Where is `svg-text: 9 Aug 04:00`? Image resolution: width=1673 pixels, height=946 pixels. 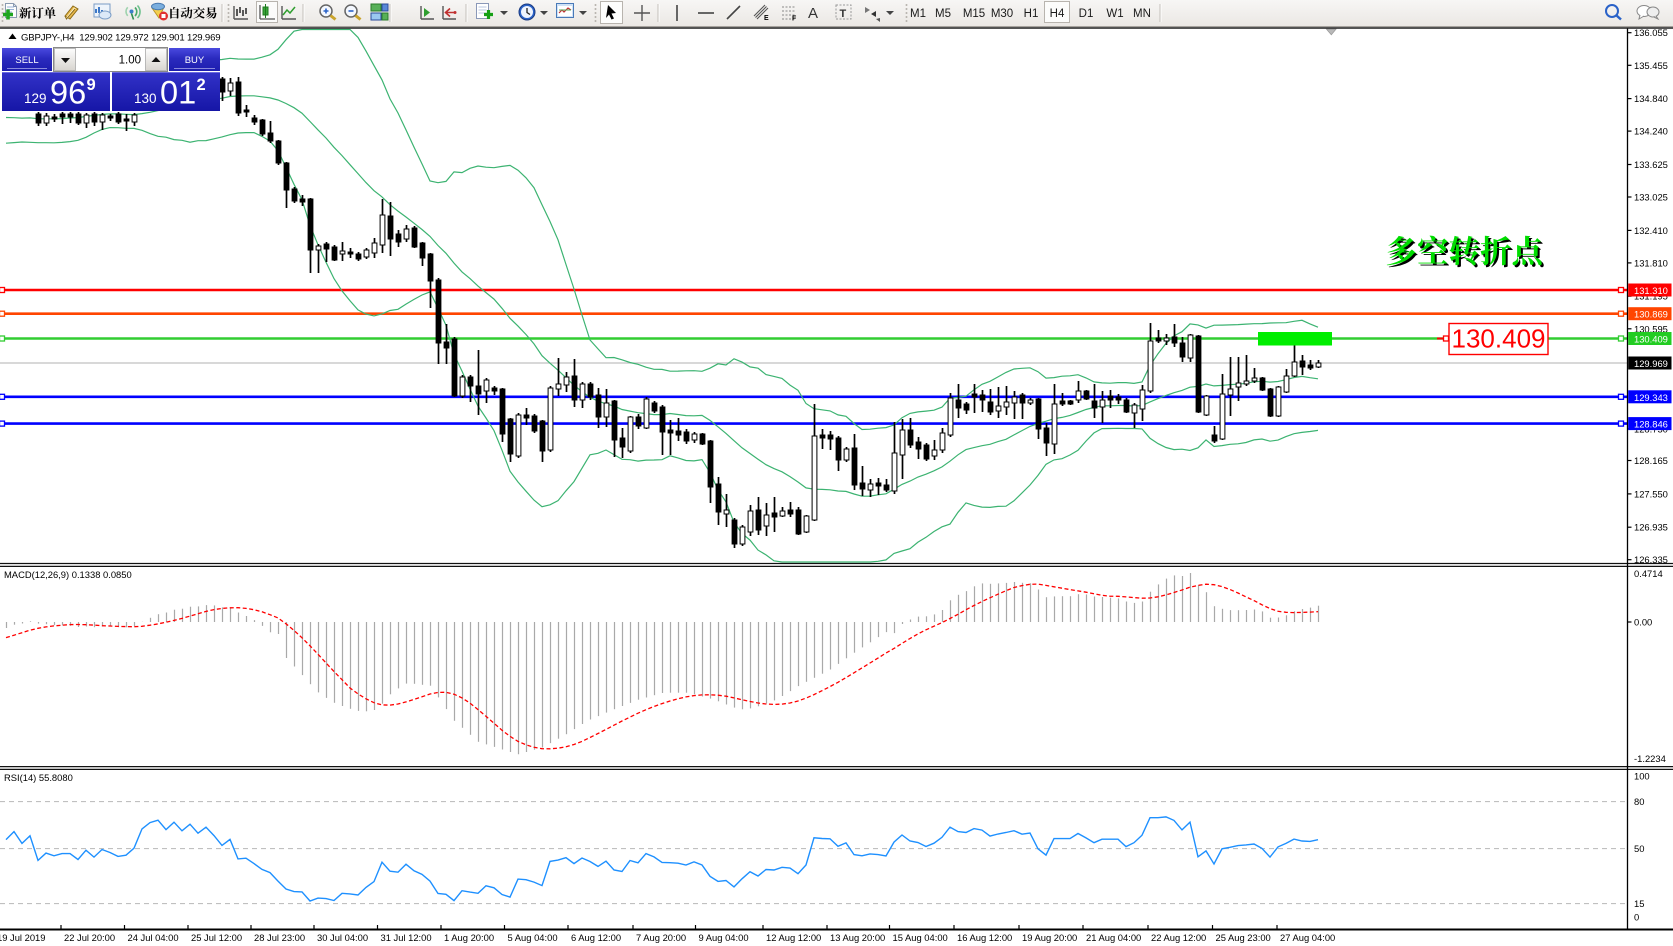
svg-text: 9 Aug 04:00 is located at coordinates (724, 937).